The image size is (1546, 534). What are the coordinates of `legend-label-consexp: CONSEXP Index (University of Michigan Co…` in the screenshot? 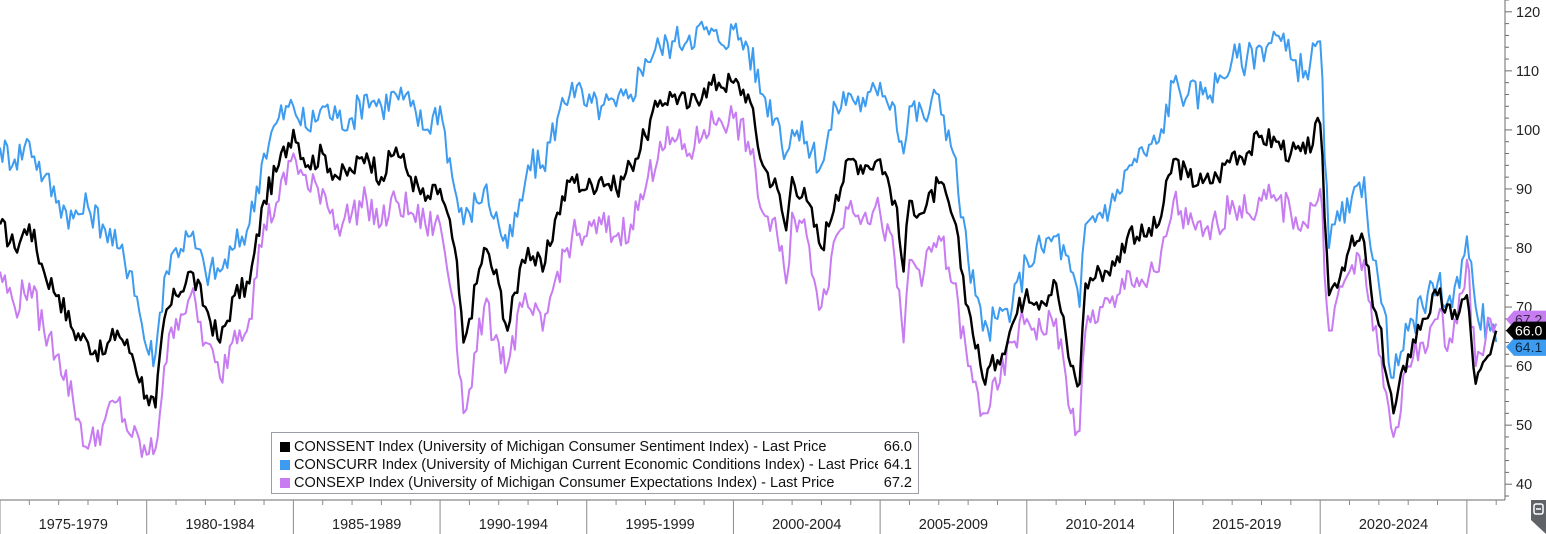 It's located at (564, 483).